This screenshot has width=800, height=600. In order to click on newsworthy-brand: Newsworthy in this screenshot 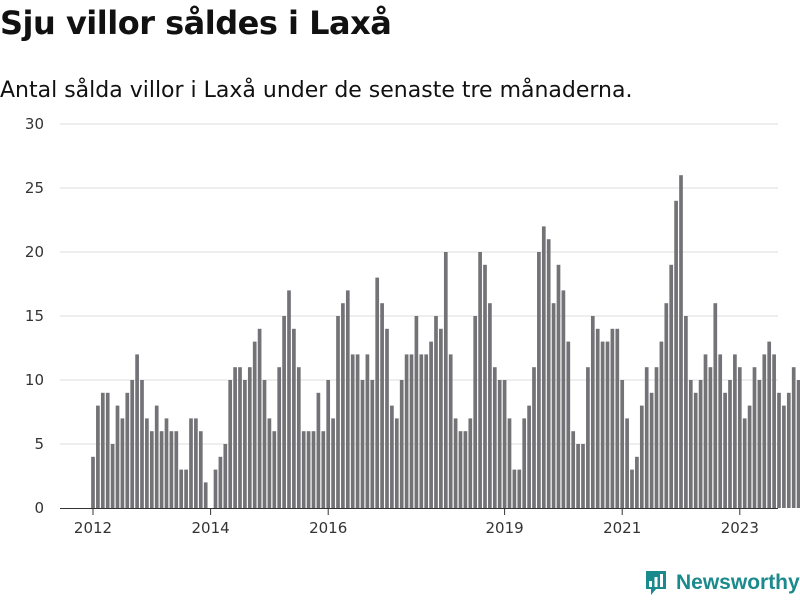, I will do `click(722, 583)`.